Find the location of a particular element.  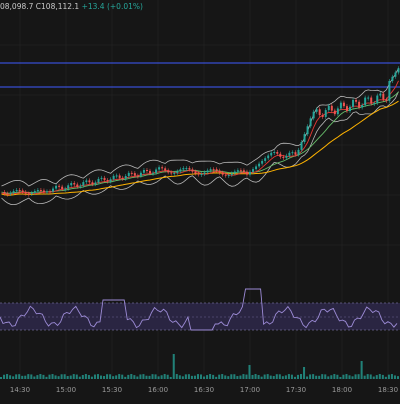

volume-bars is located at coordinates (199, 366).